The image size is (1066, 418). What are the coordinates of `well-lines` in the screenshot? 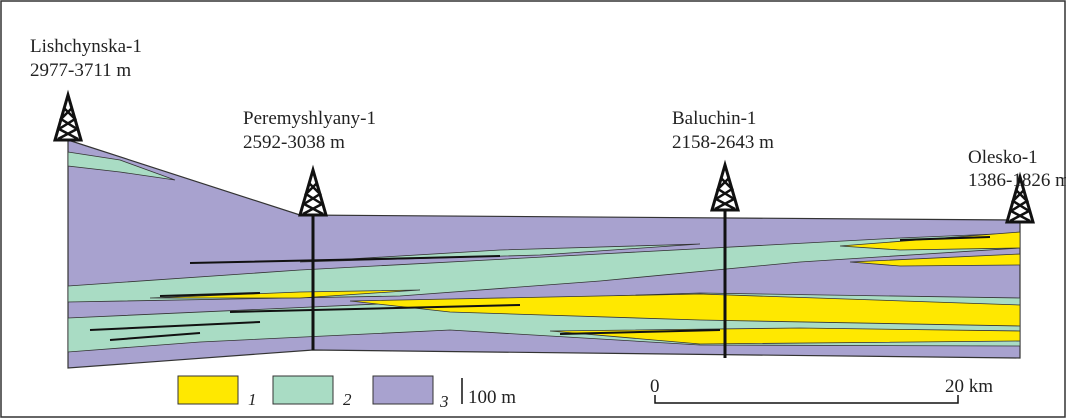 It's located at (519, 284).